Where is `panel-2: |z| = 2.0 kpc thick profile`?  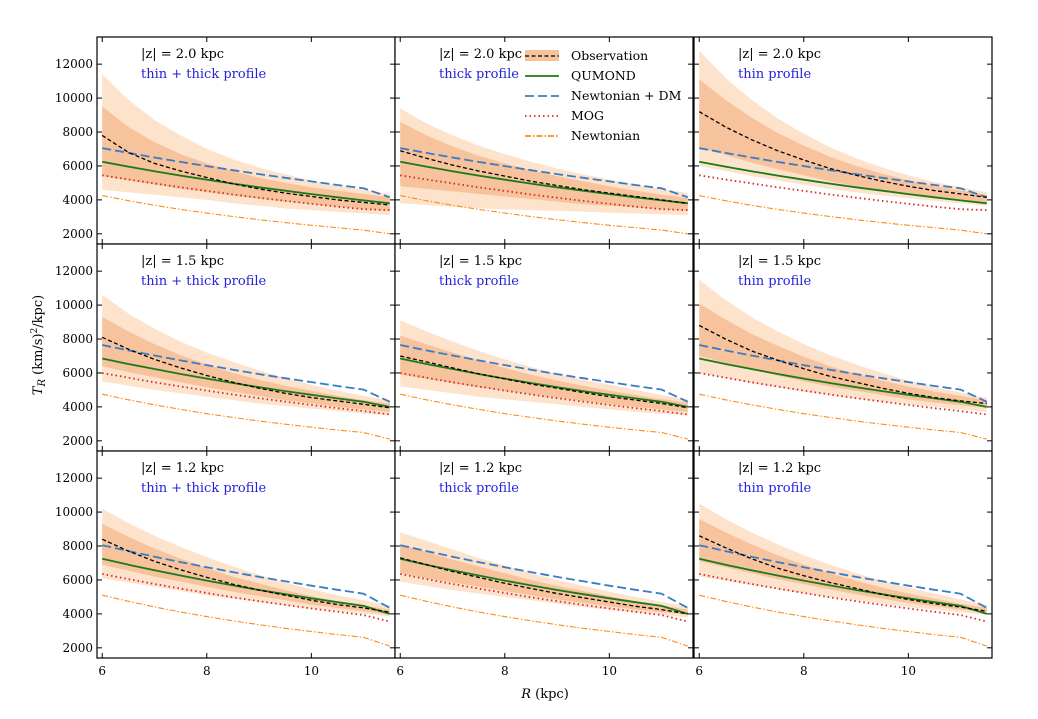 panel-2: |z| = 2.0 kpc thick profile is located at coordinates (544, 140).